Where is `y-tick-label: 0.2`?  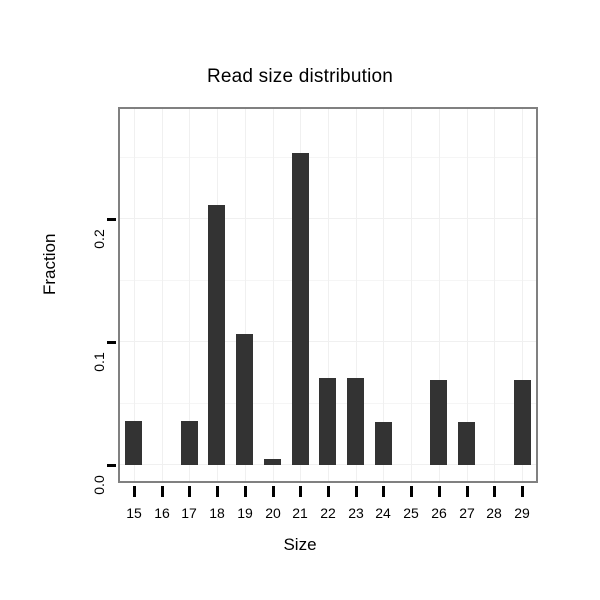
y-tick-label: 0.2 is located at coordinates (99, 239).